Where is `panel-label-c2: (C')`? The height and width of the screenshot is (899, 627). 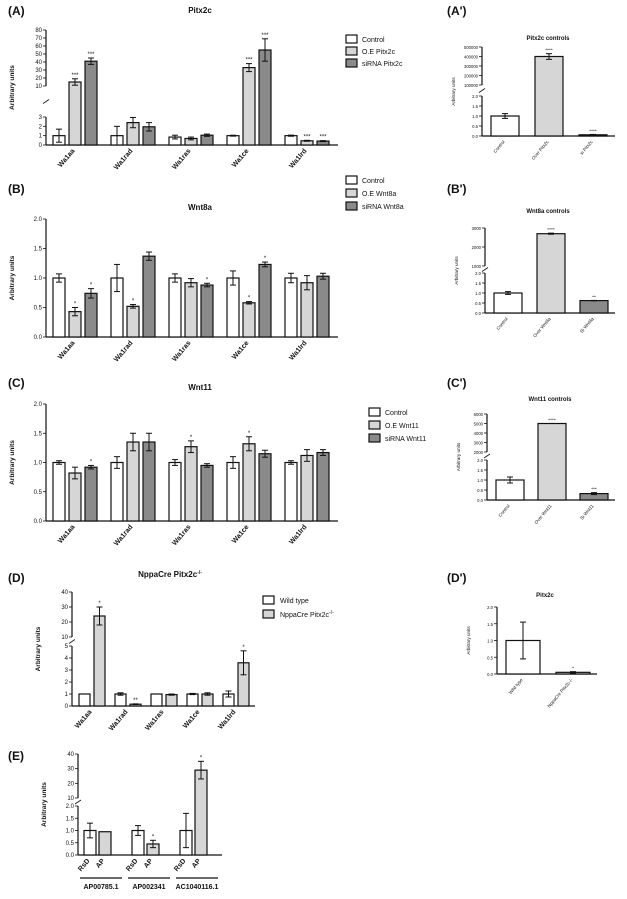 panel-label-c2: (C') is located at coordinates (457, 383).